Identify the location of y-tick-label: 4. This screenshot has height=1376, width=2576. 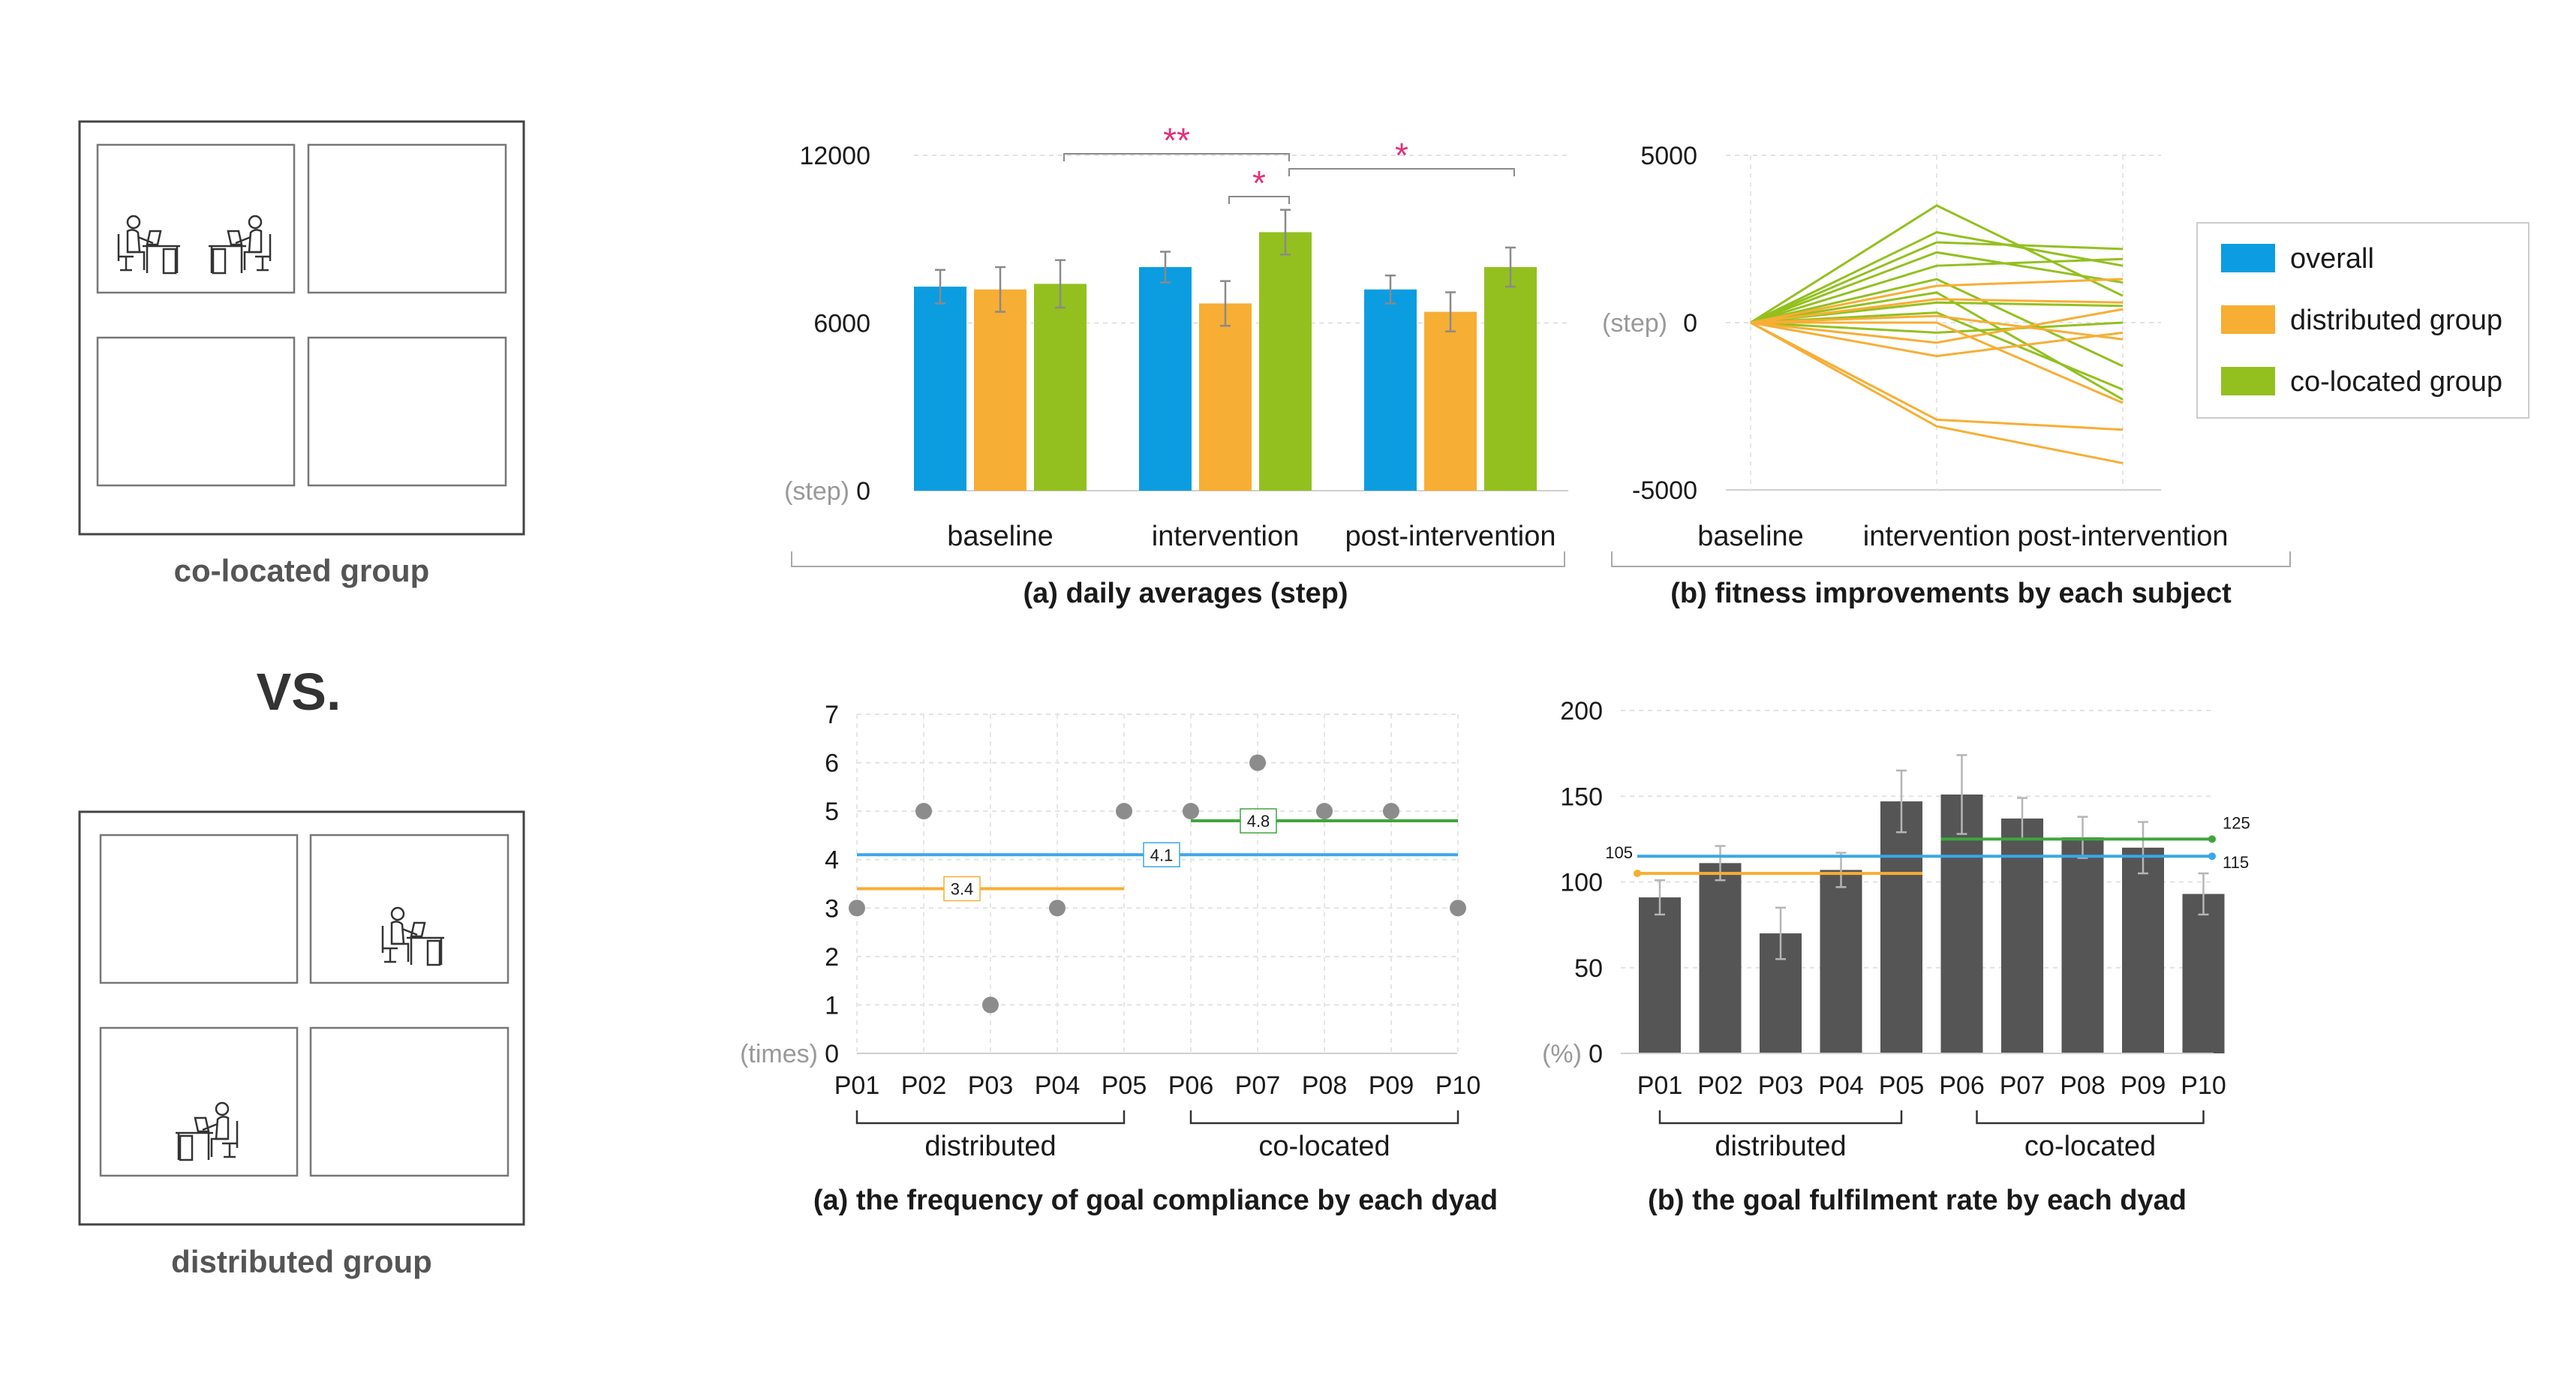
(832, 860).